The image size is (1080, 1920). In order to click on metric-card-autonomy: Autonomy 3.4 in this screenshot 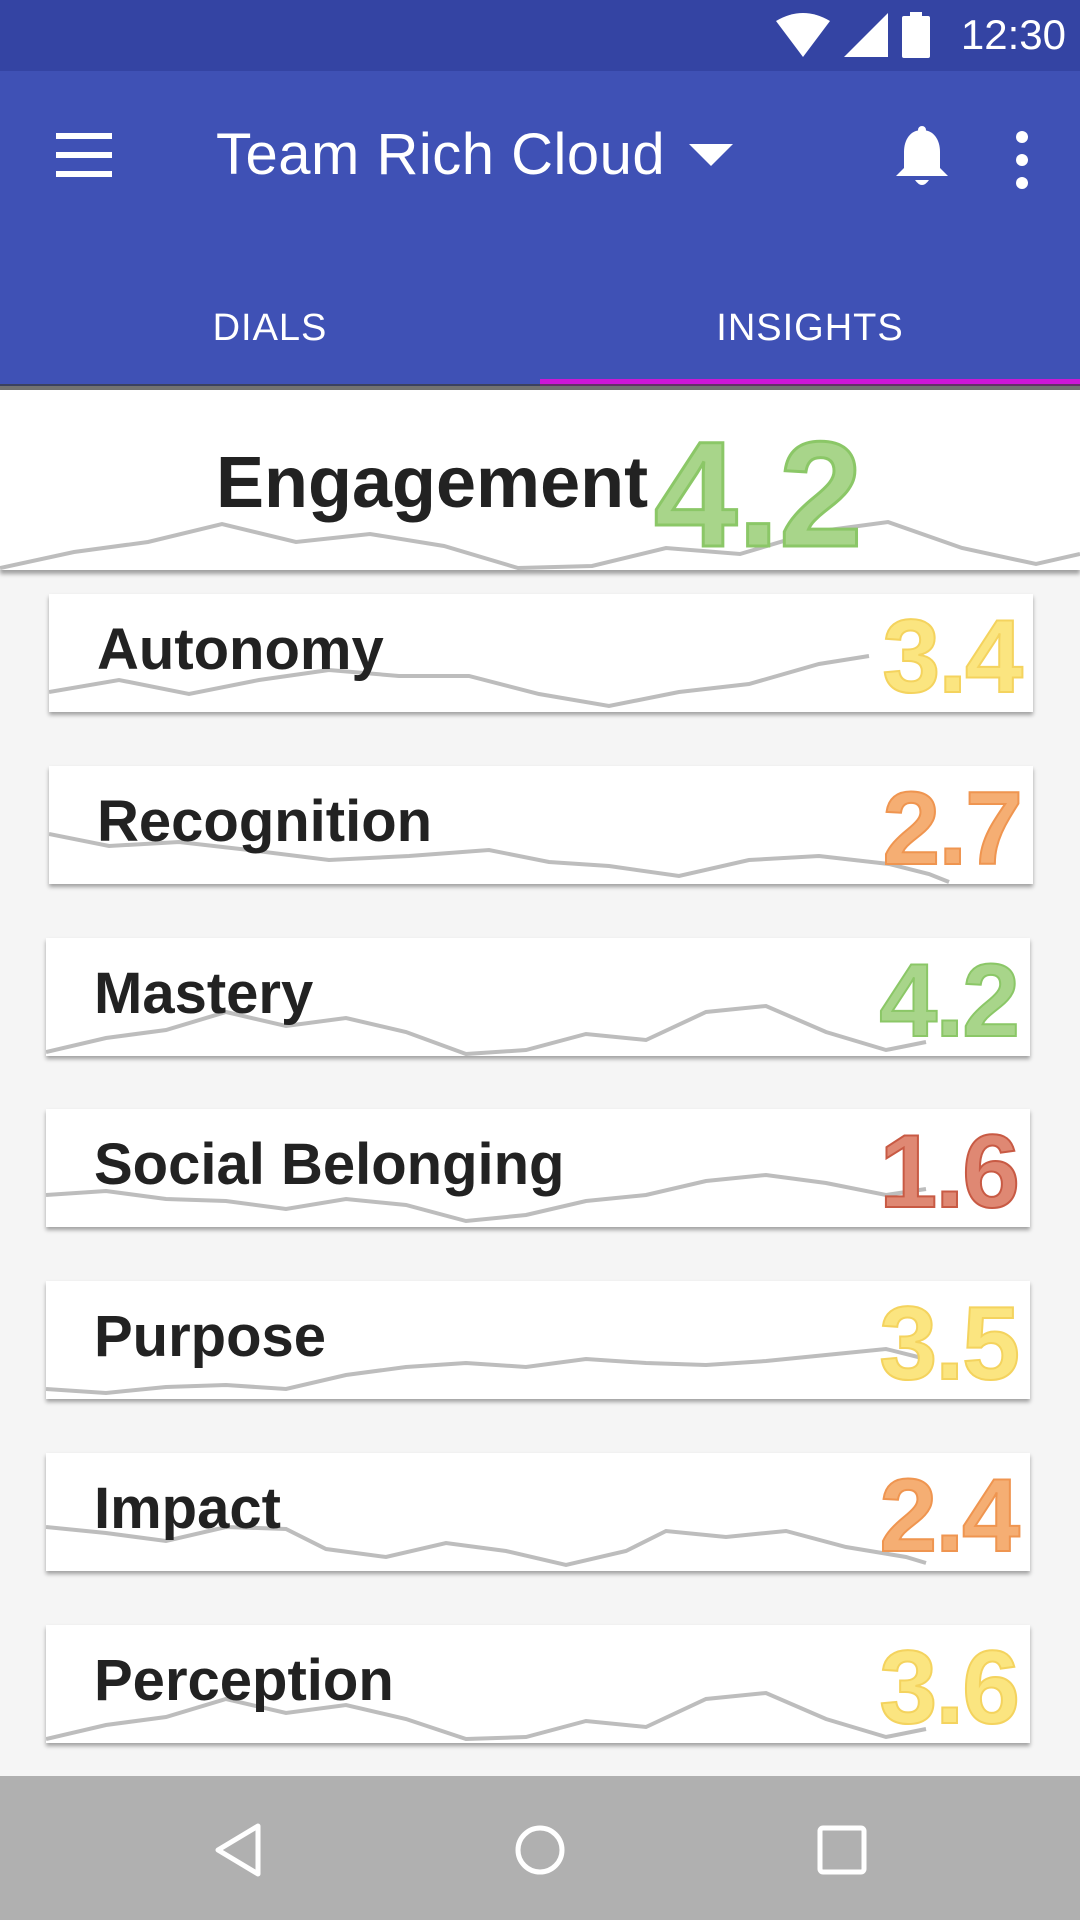, I will do `click(541, 655)`.